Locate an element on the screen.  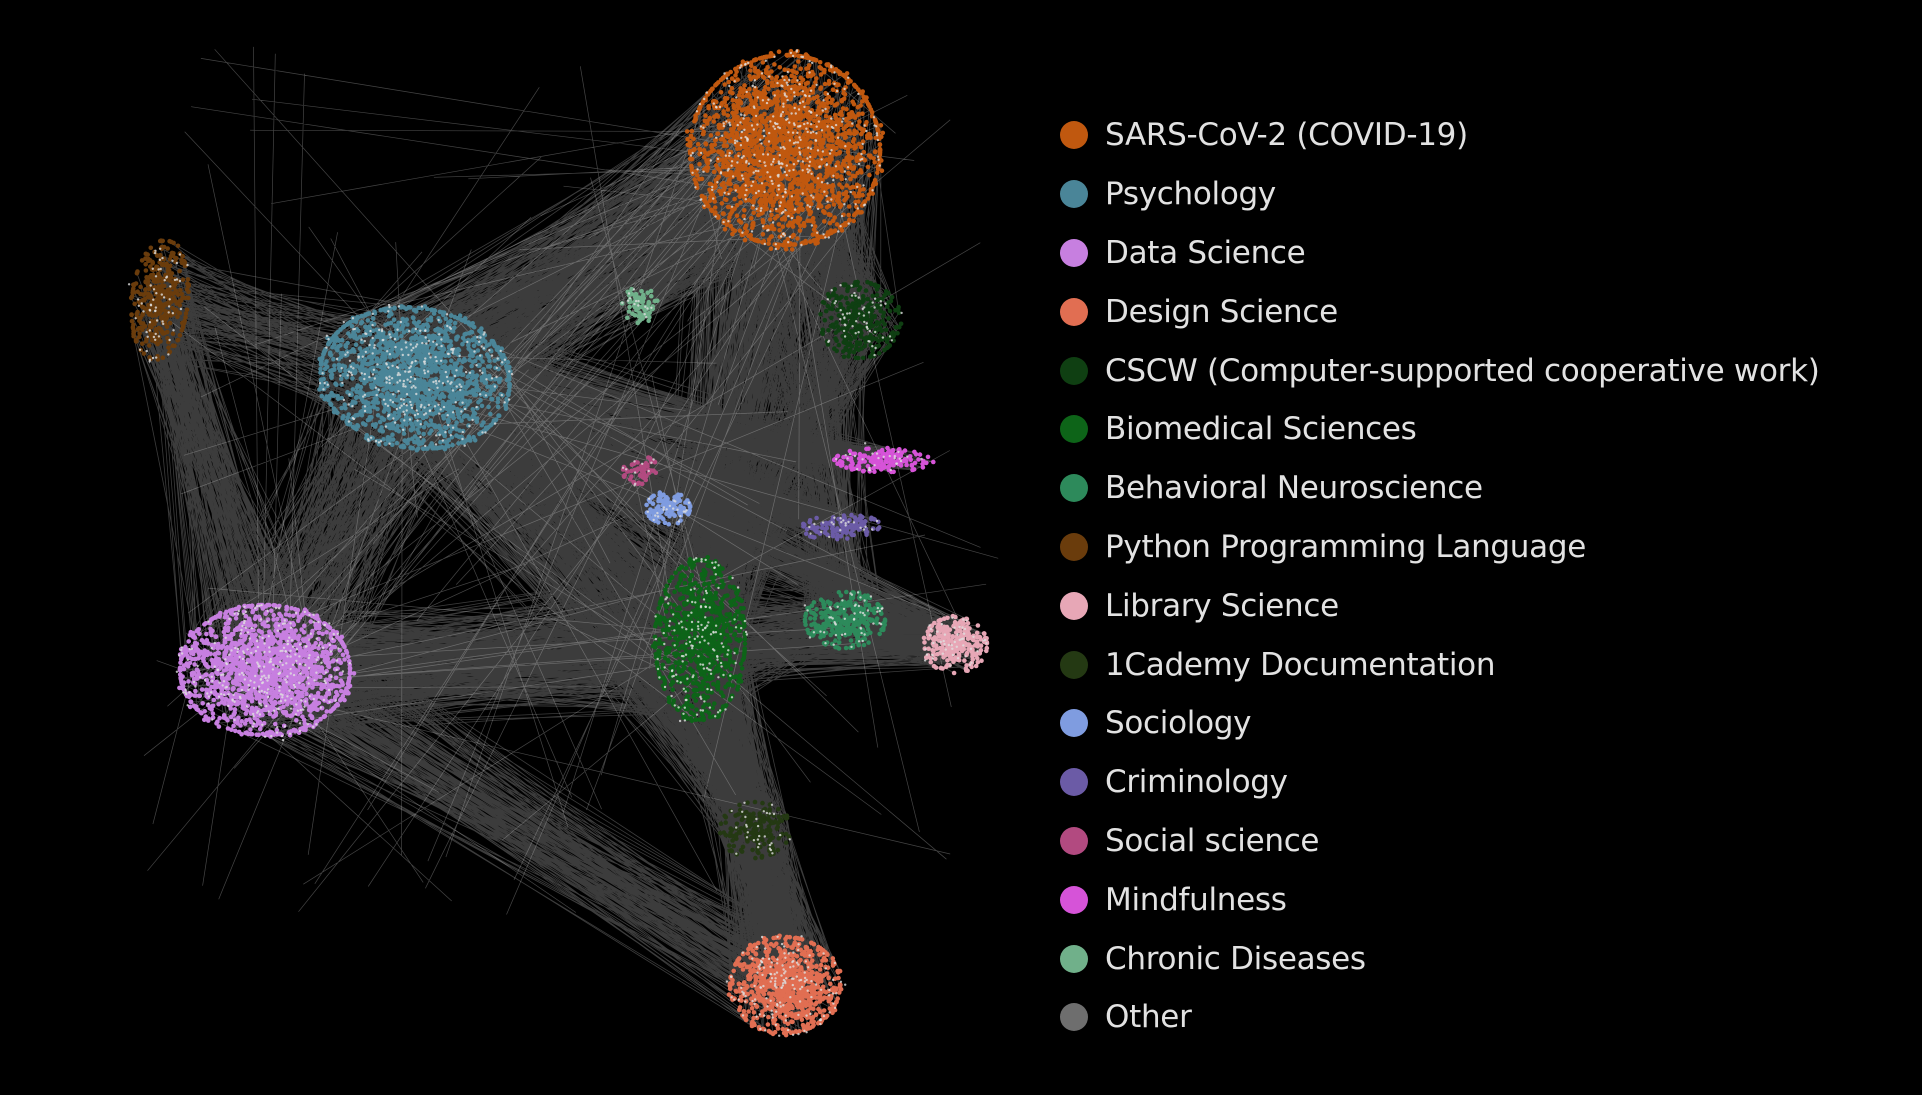
legend-item-social-science: Social science is located at coordinates (1480, 841).